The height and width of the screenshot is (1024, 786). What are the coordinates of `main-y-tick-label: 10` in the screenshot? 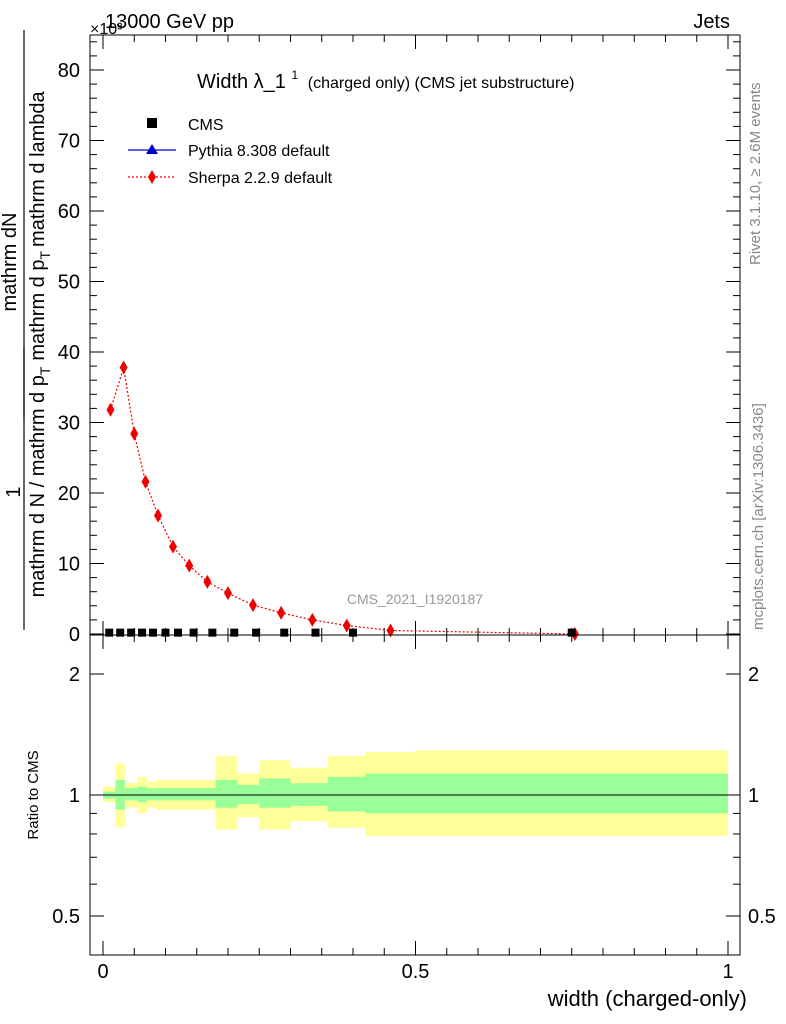 It's located at (69, 565).